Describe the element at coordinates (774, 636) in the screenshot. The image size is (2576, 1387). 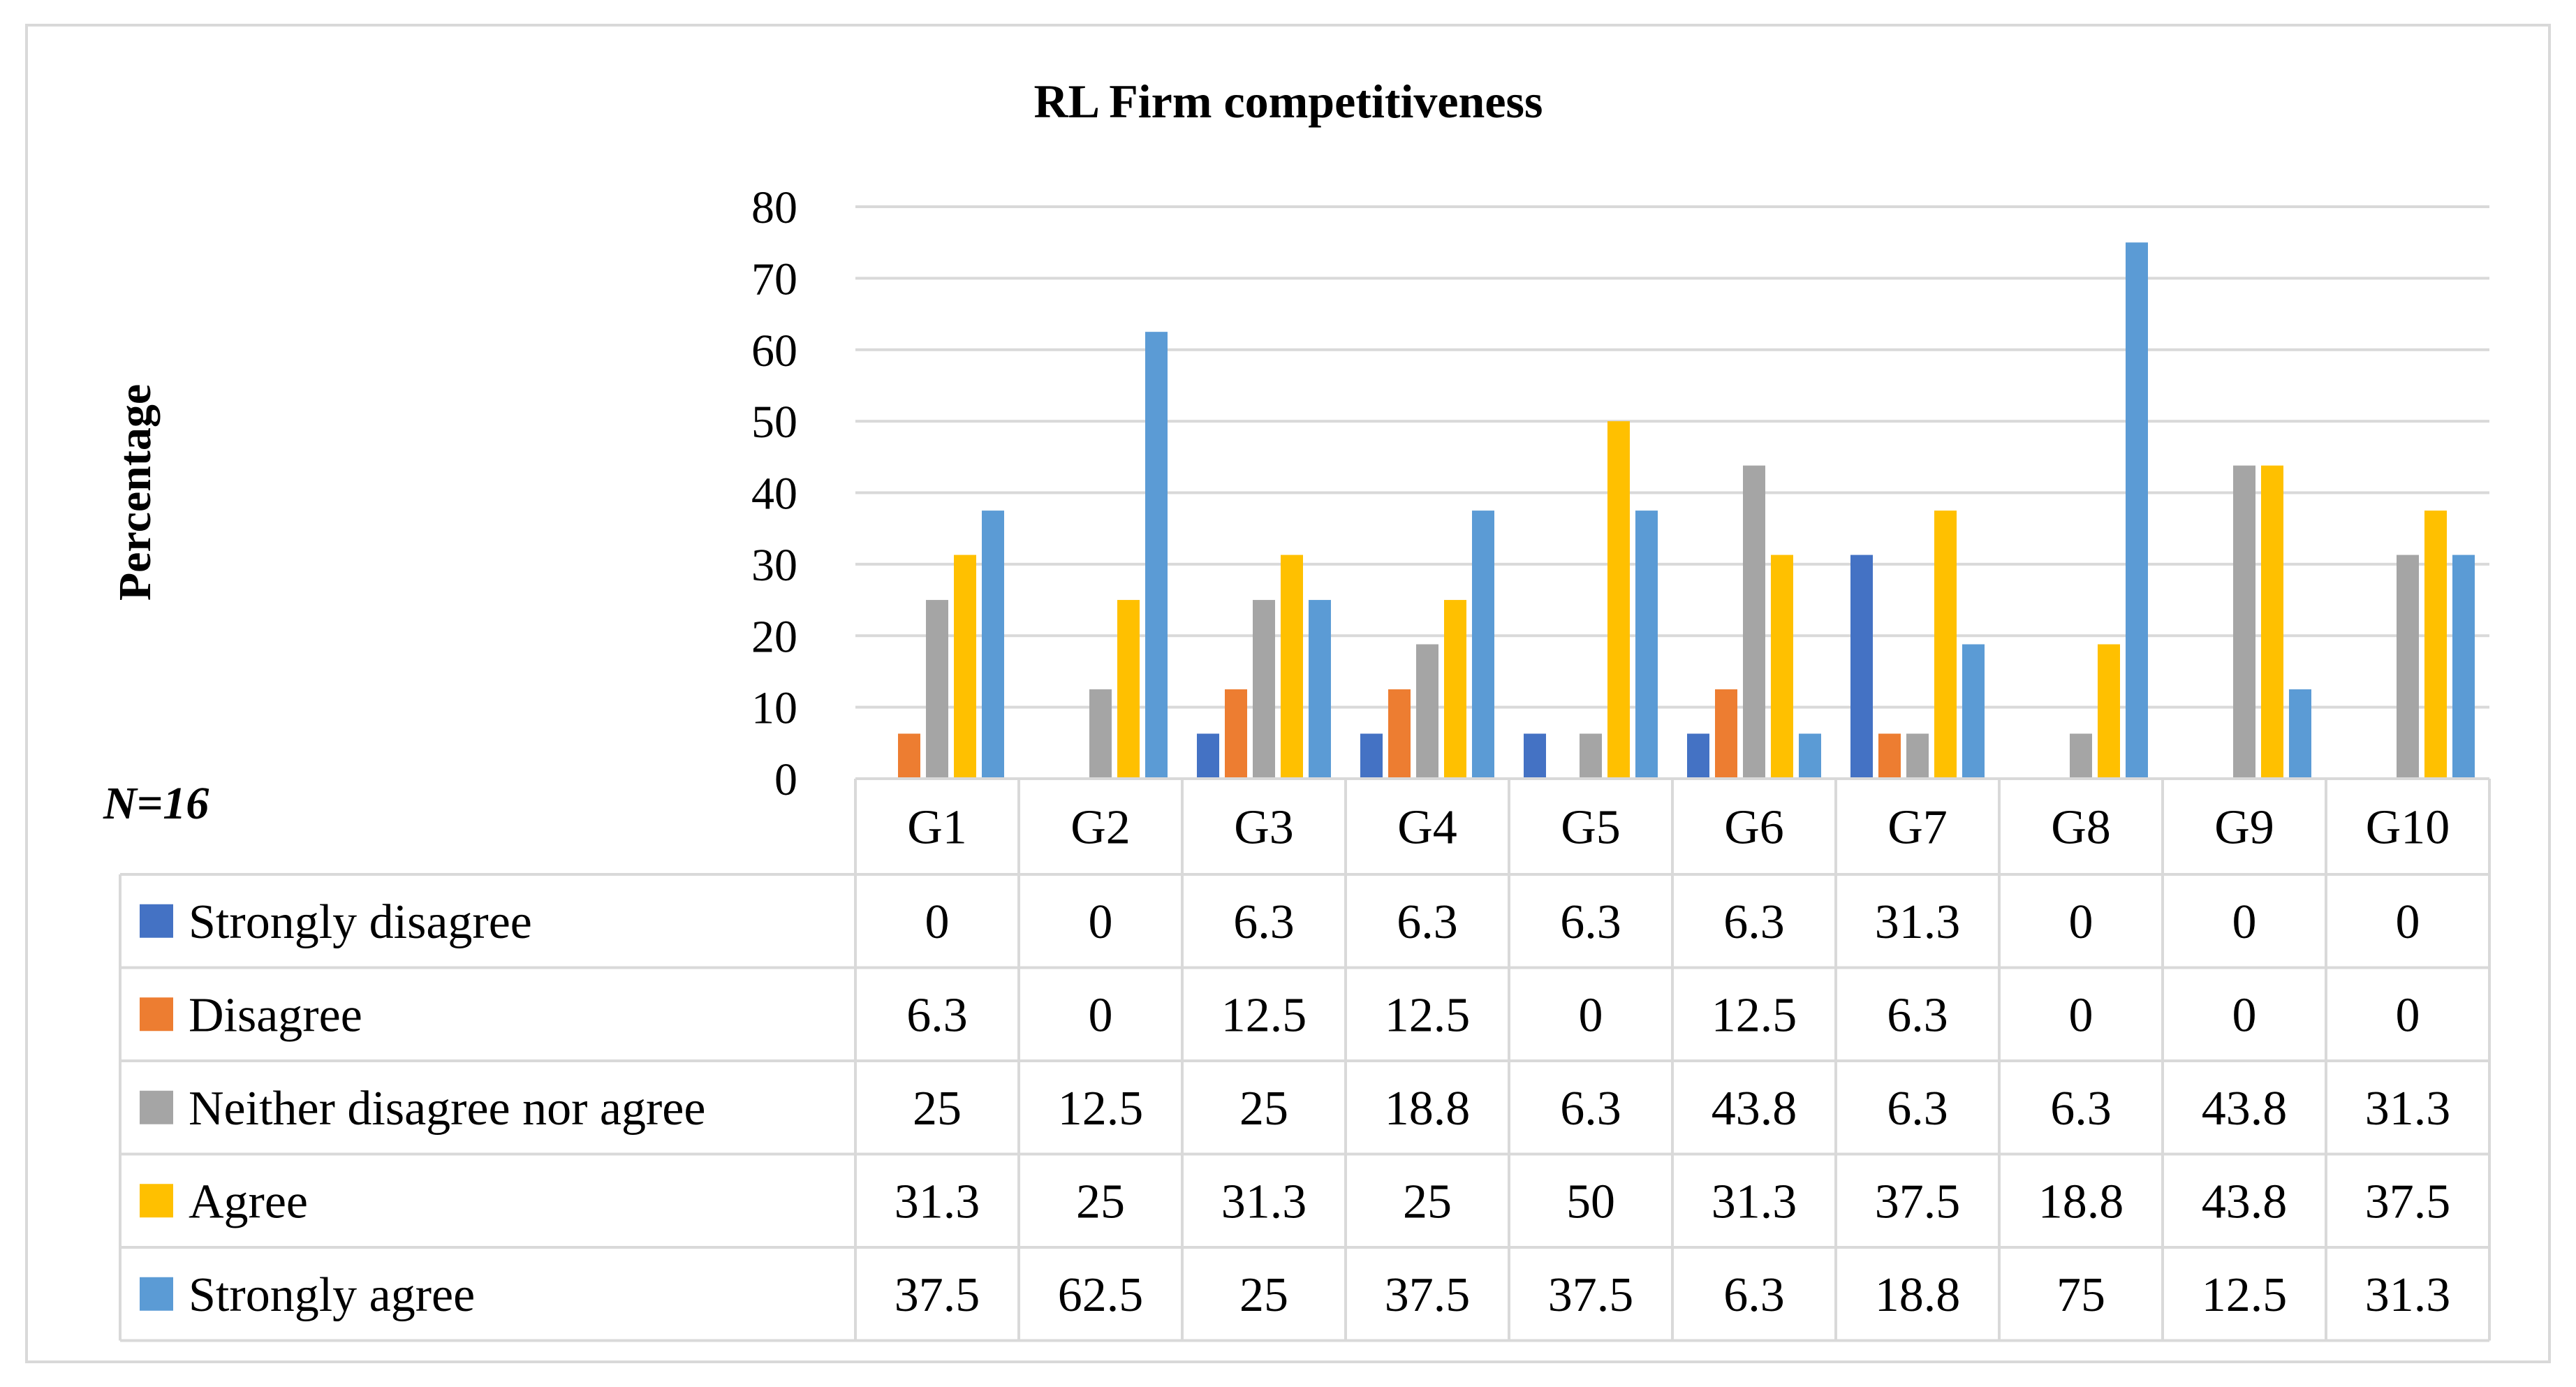
I see `y-tick-label: 20` at that location.